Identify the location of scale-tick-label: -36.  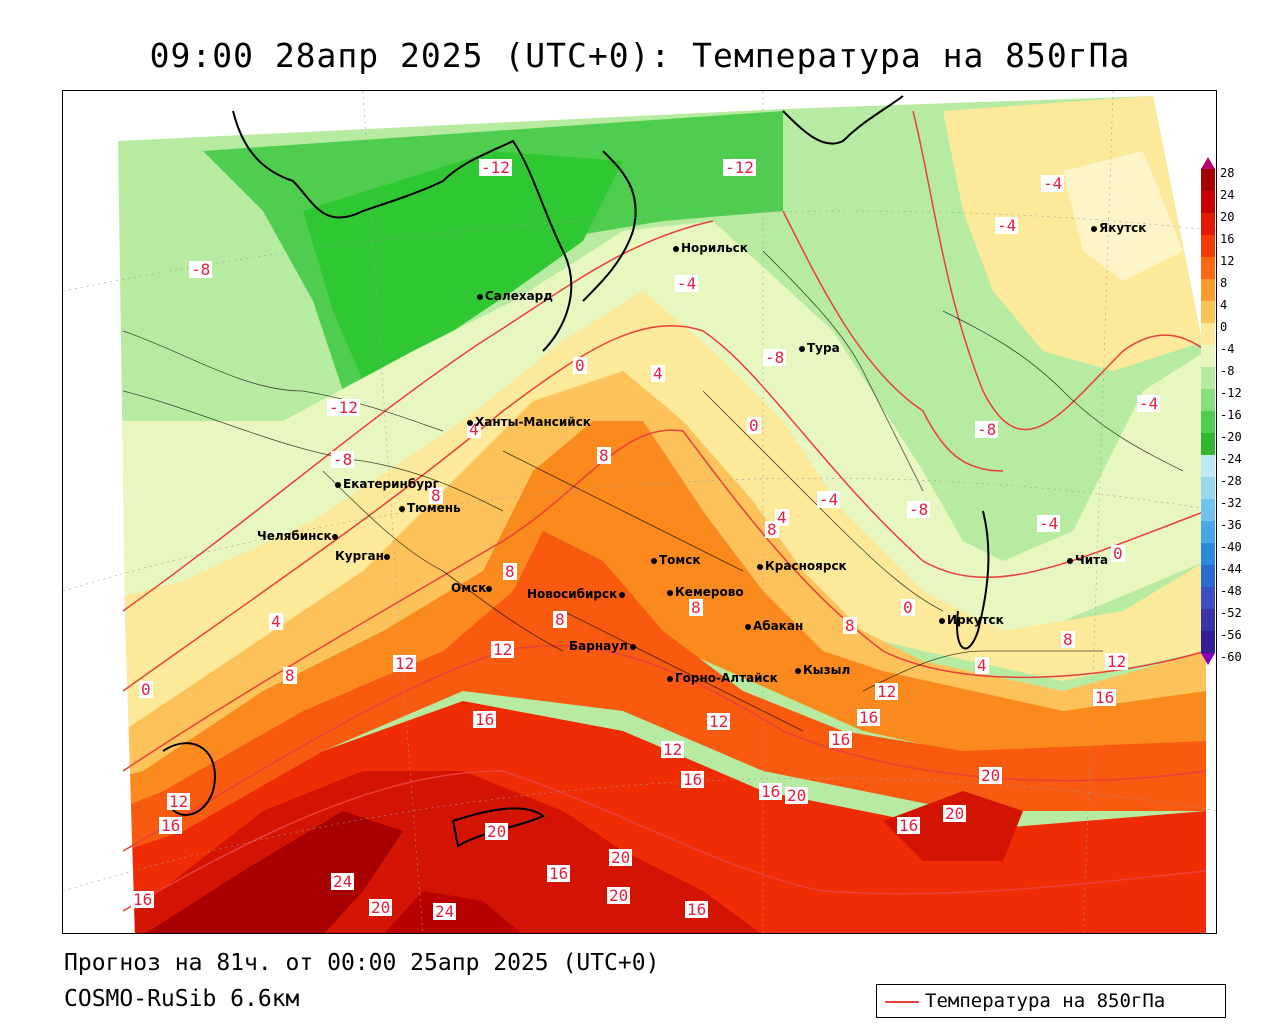
(1231, 525).